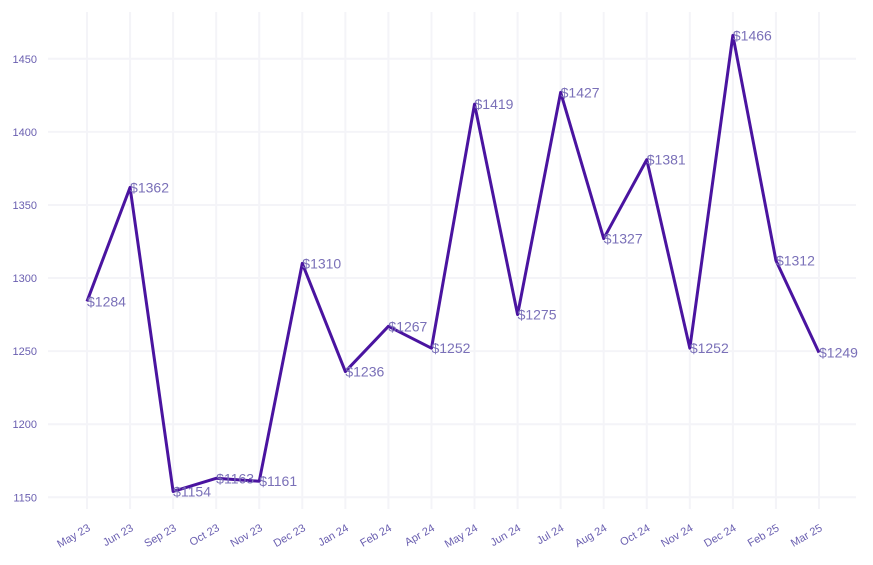 The height and width of the screenshot is (565, 873). What do you see at coordinates (550, 534) in the screenshot?
I see `x-tick-label: Jul 24` at bounding box center [550, 534].